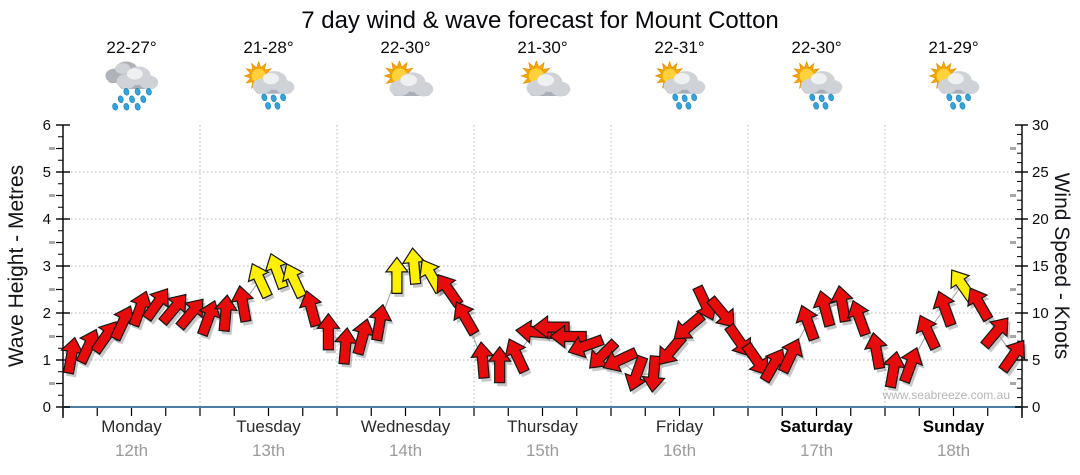 The width and height of the screenshot is (1080, 475). What do you see at coordinates (405, 426) in the screenshot?
I see `day-name-label: Wednesday` at bounding box center [405, 426].